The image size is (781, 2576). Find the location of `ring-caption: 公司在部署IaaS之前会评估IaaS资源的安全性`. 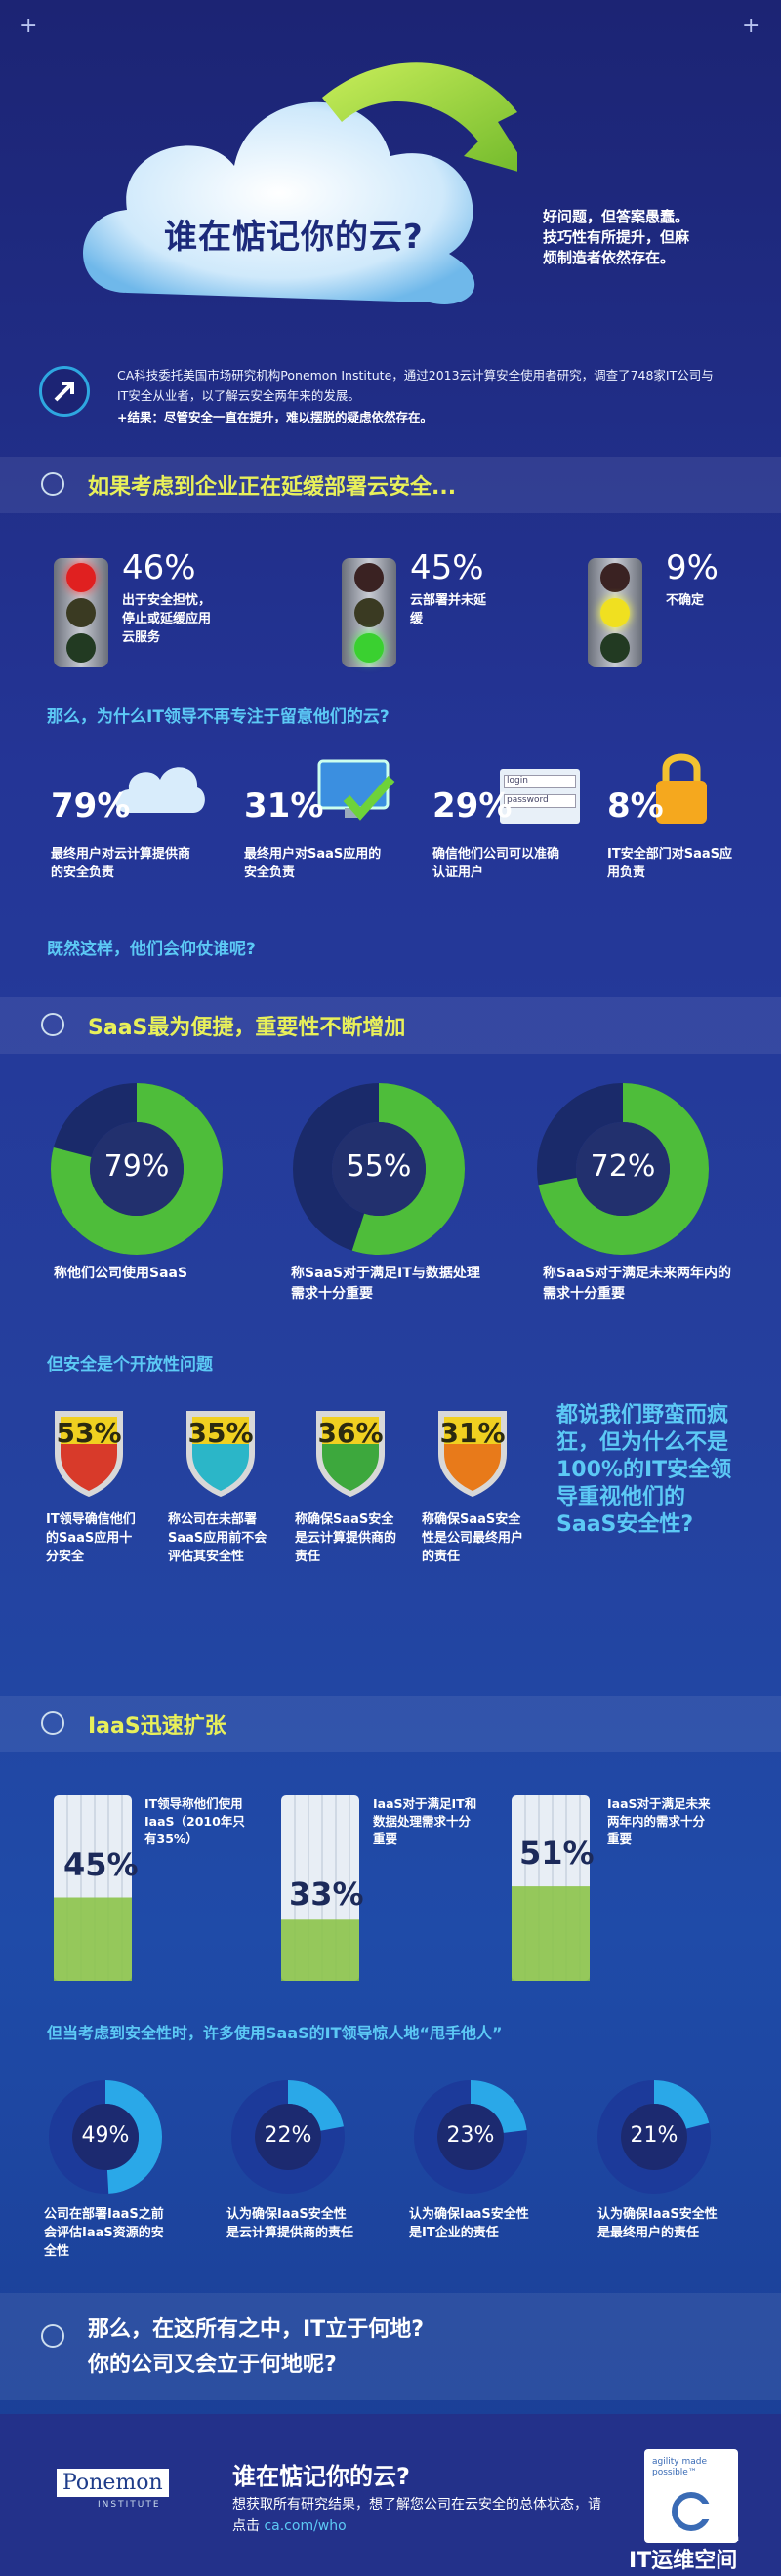

ring-caption: 公司在部署IaaS之前会评估IaaS资源的安全性 is located at coordinates (104, 2233).